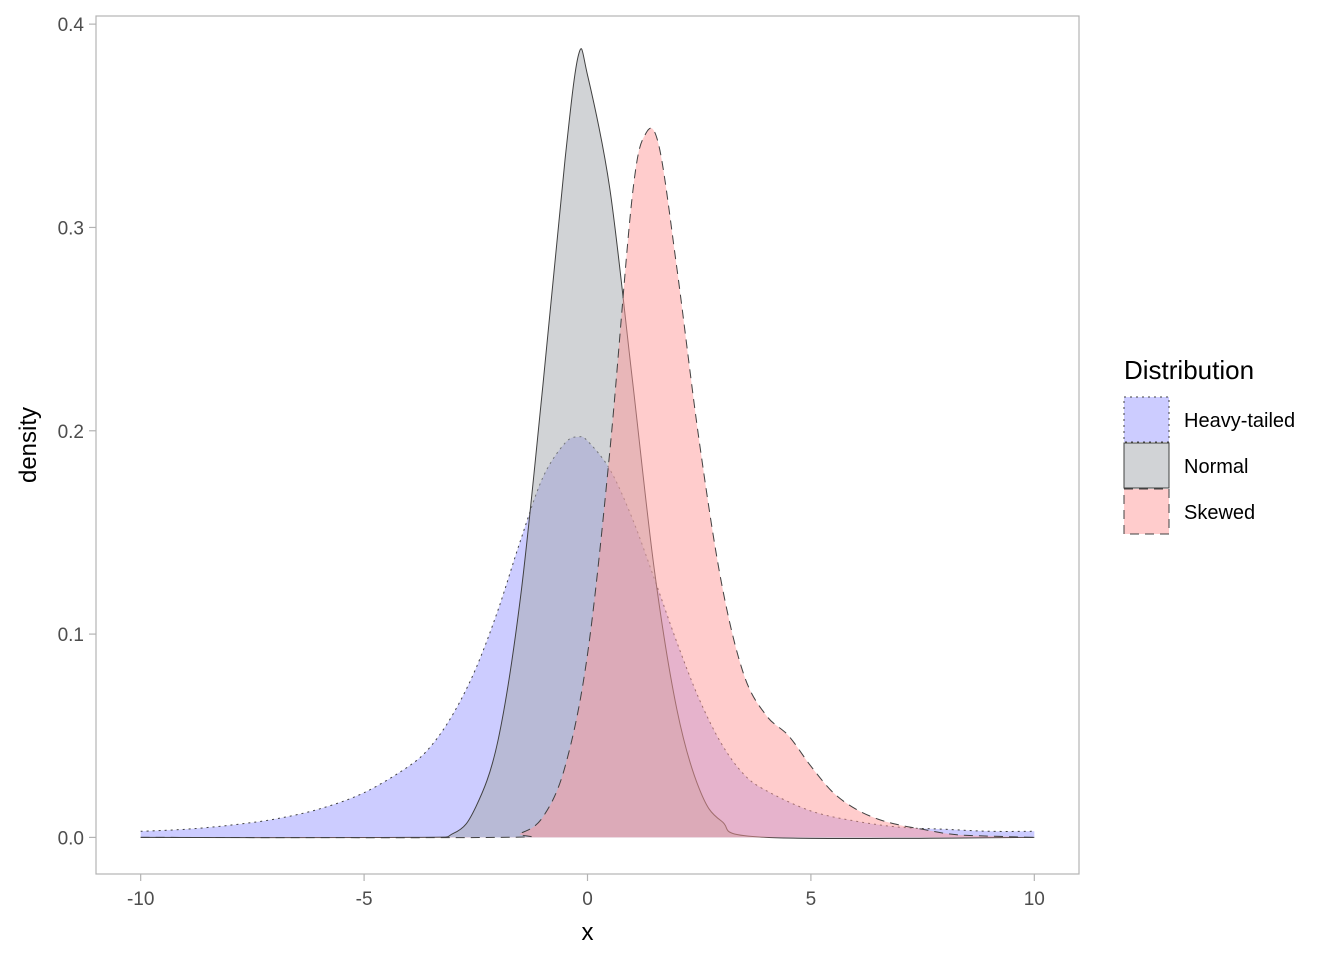  What do you see at coordinates (71, 635) in the screenshot?
I see `y-tick-label: 0.1` at bounding box center [71, 635].